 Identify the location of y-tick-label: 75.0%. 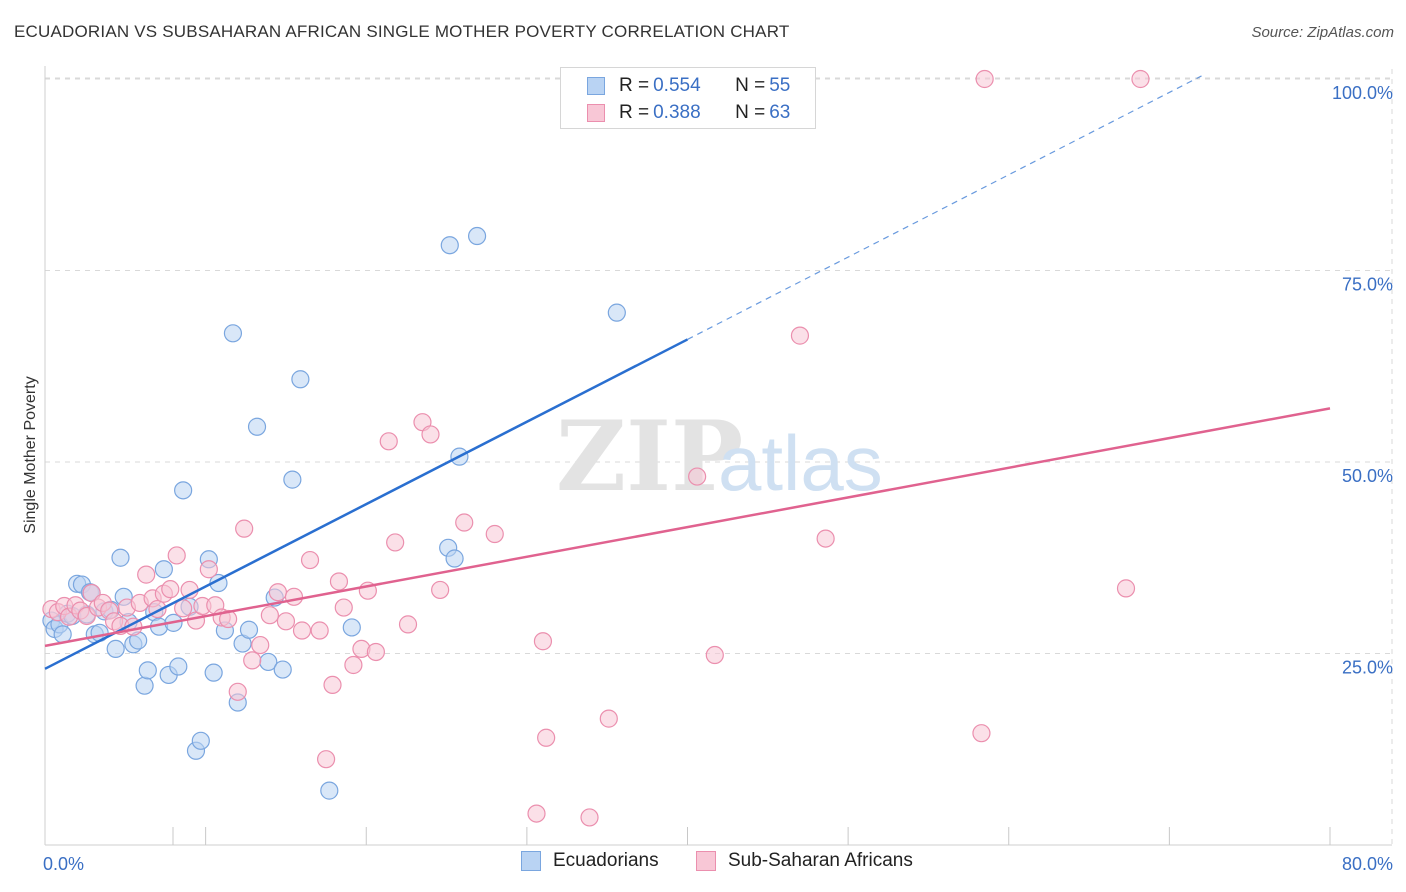
(1367, 285).